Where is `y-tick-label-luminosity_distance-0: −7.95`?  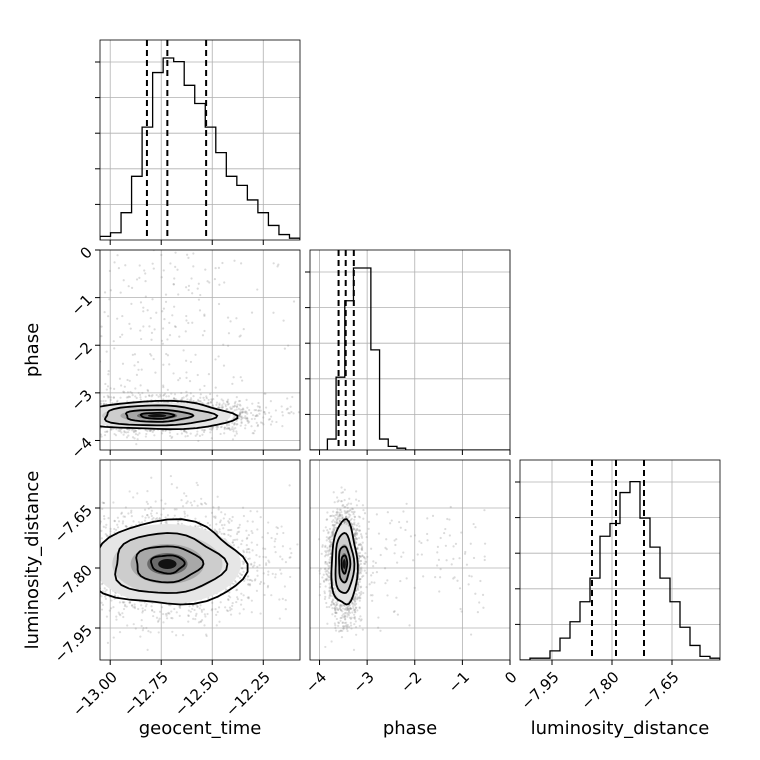 y-tick-label-luminosity_distance-0: −7.95 is located at coordinates (73, 643).